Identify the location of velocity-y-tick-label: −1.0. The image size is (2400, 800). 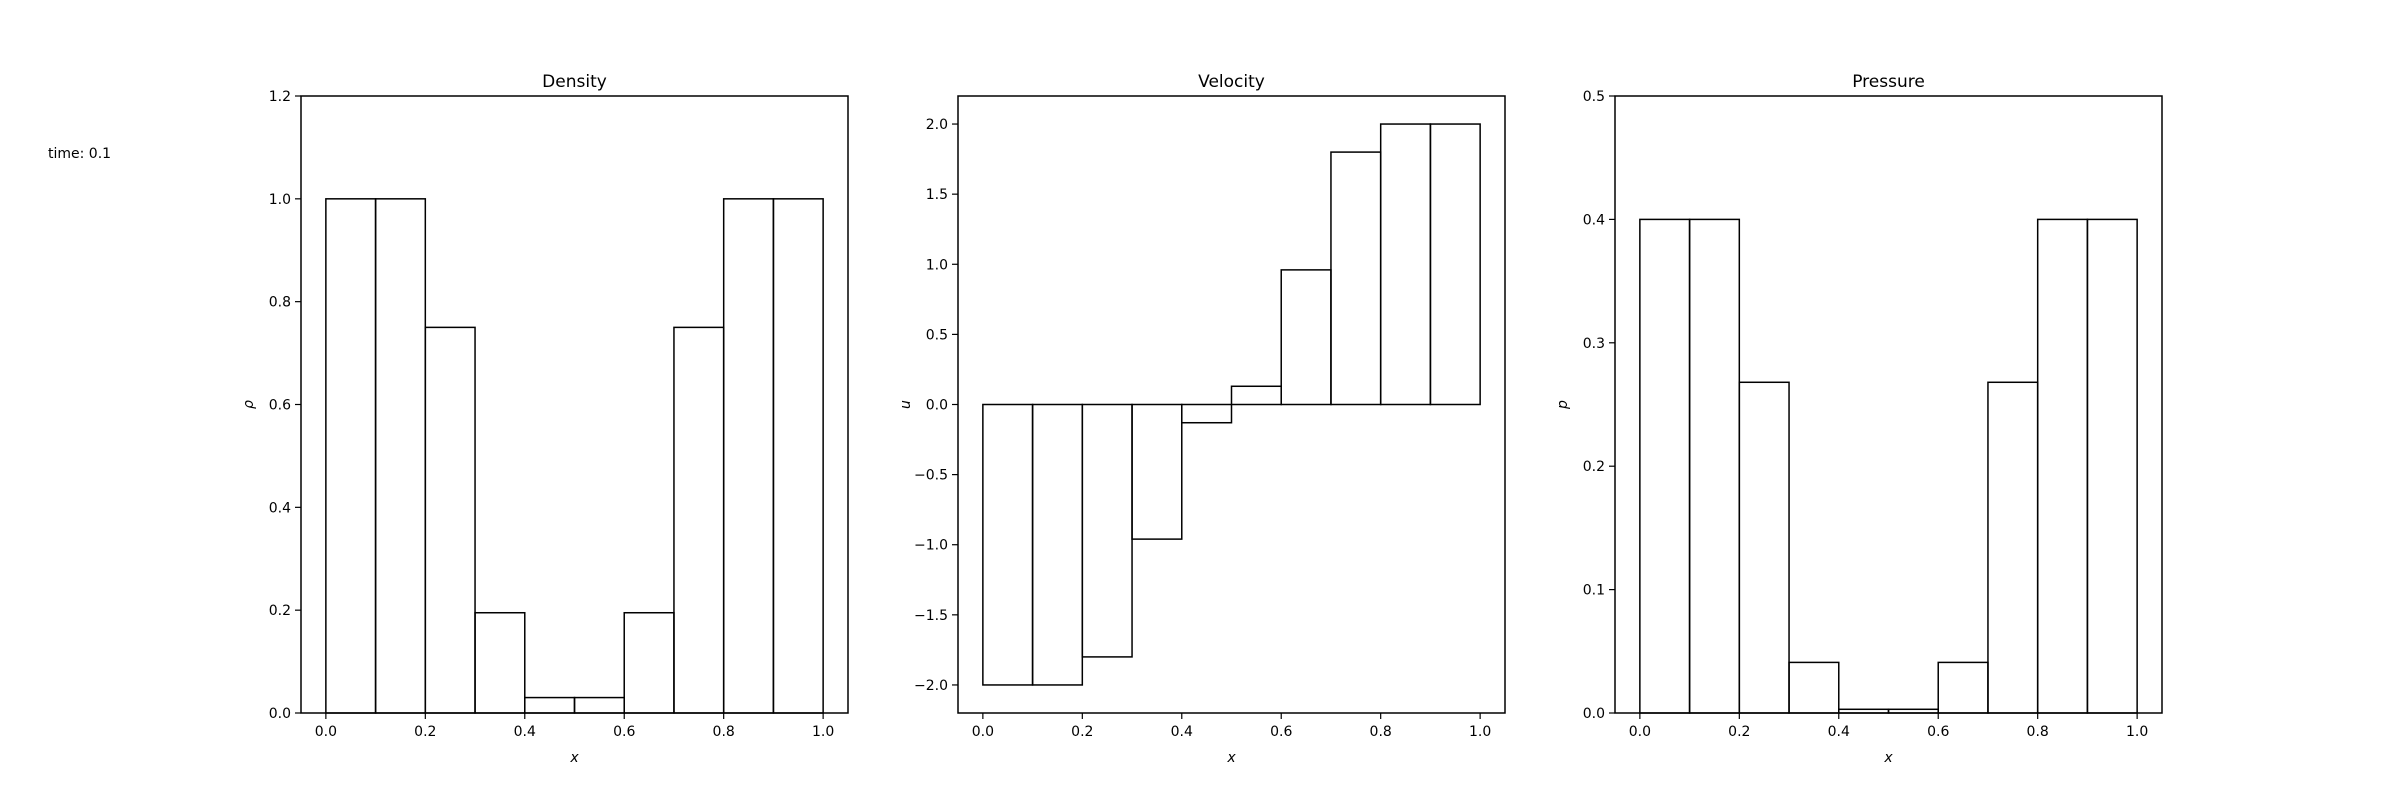
(931, 546).